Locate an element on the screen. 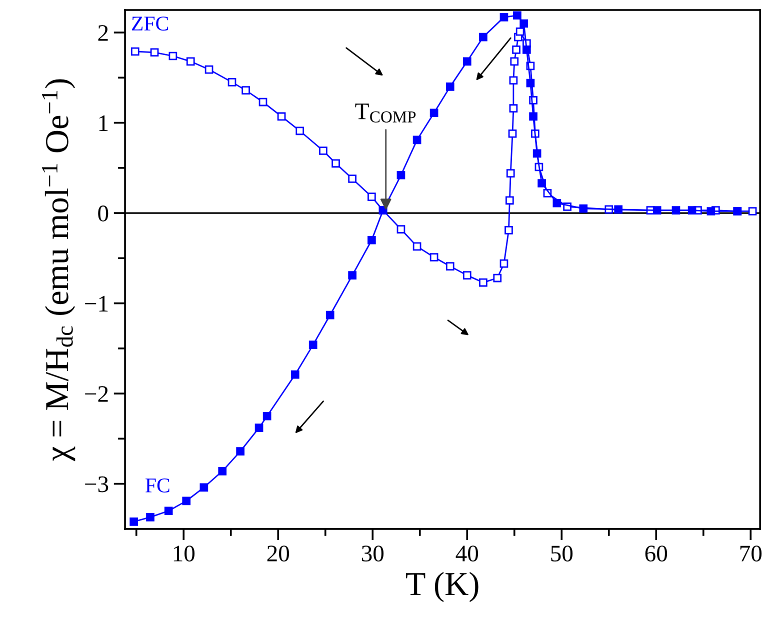 The height and width of the screenshot is (623, 767). series-label: ZFC is located at coordinates (150, 23).